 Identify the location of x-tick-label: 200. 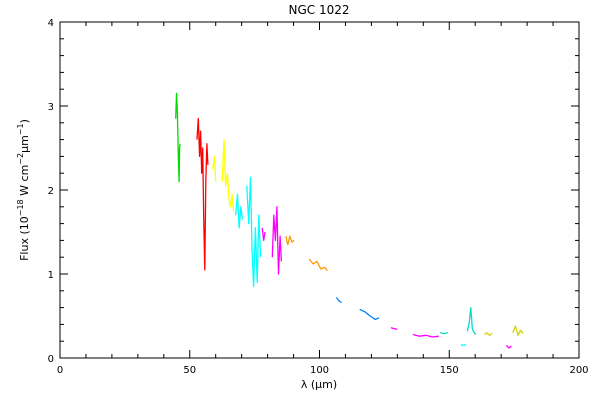
(578, 370).